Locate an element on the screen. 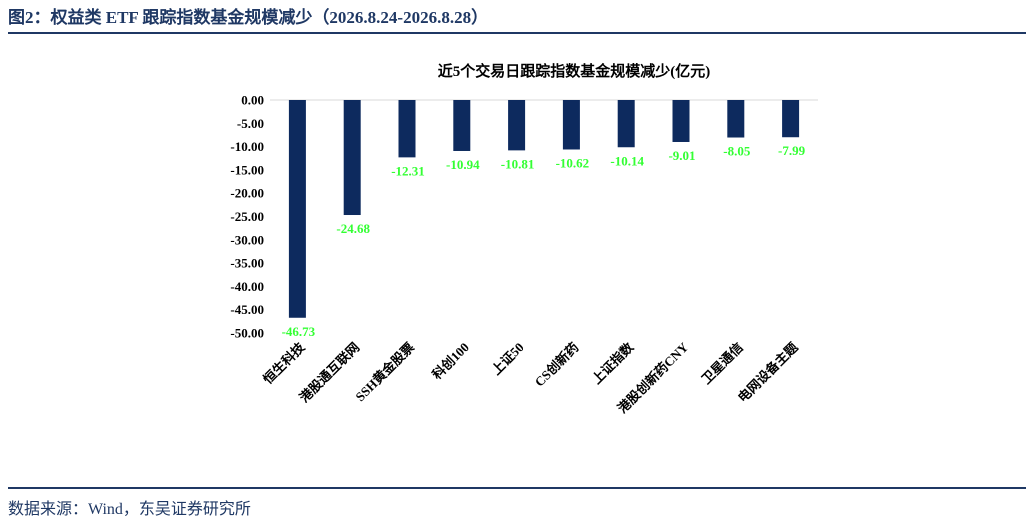 The image size is (1032, 523). data-label: -10.81 is located at coordinates (518, 163).